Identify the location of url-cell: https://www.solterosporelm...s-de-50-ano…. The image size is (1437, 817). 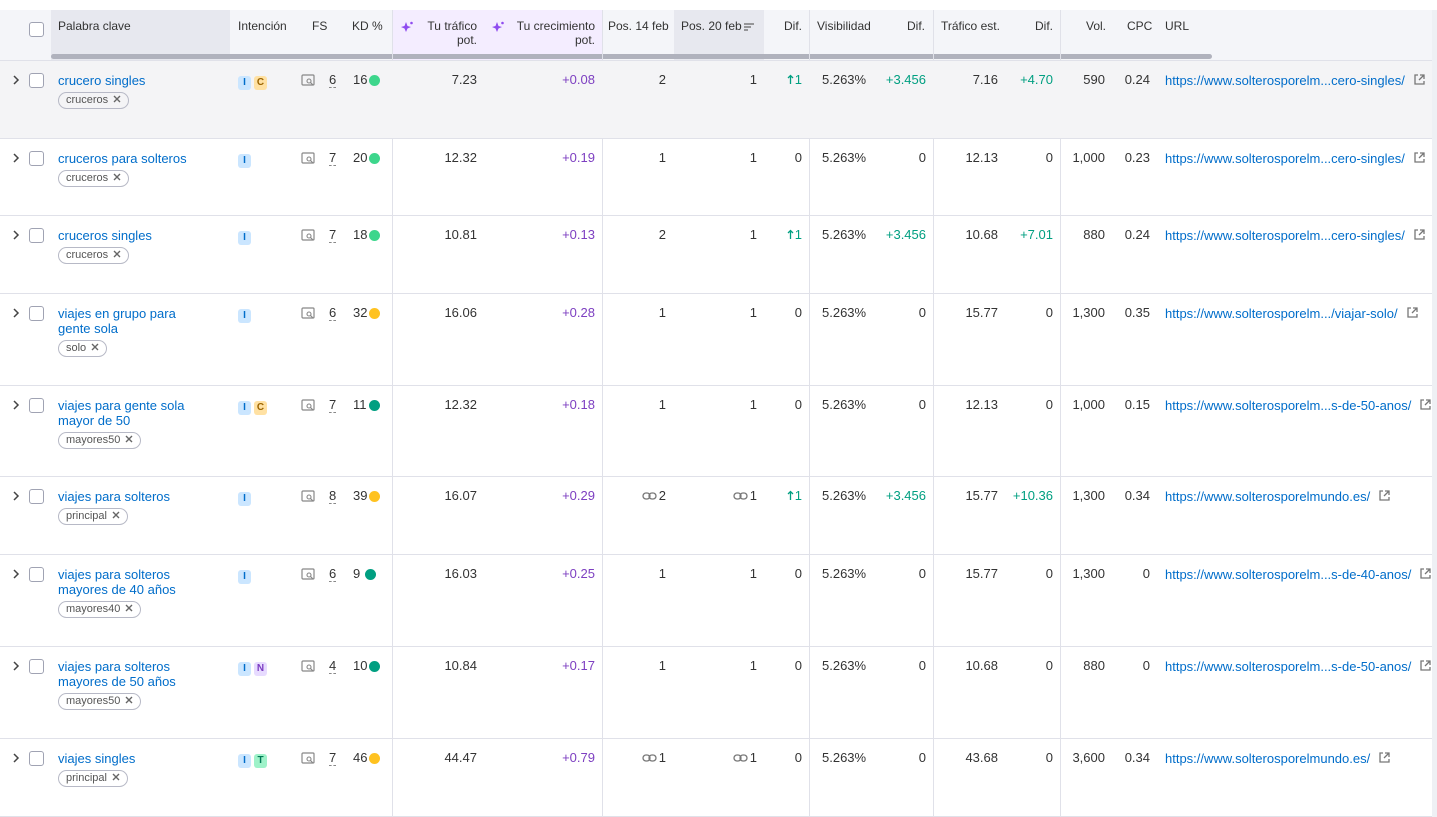
(1298, 405).